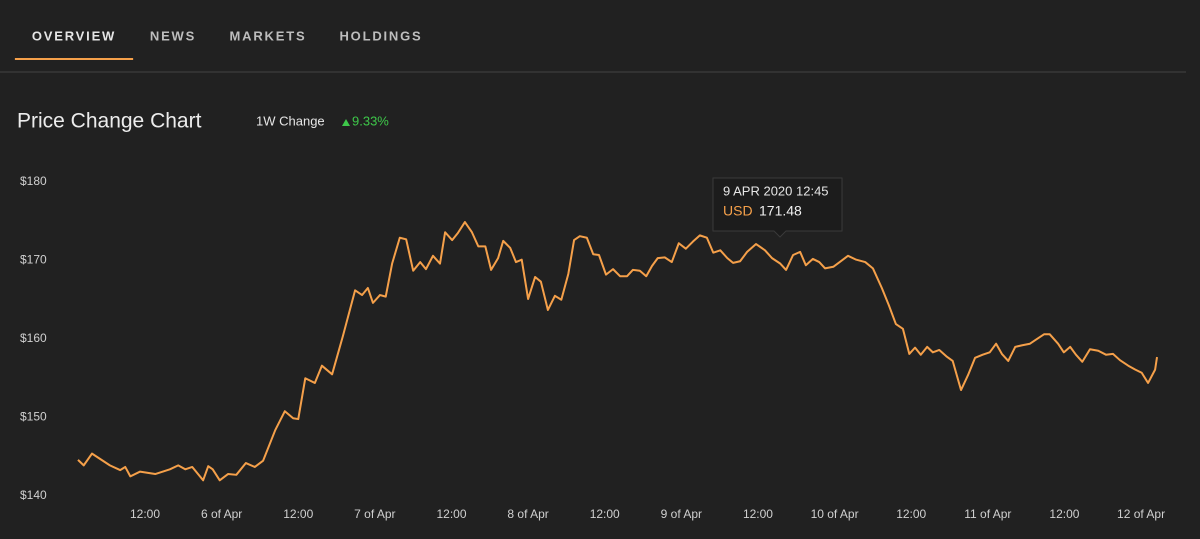  What do you see at coordinates (527, 514) in the screenshot?
I see `x-tick-label: 8 of Apr` at bounding box center [527, 514].